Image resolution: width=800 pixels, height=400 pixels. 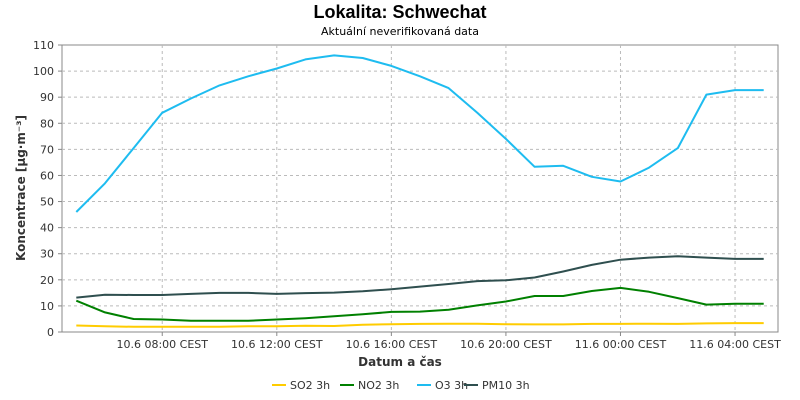 What do you see at coordinates (47, 254) in the screenshot?
I see `y-tick-label: 30` at bounding box center [47, 254].